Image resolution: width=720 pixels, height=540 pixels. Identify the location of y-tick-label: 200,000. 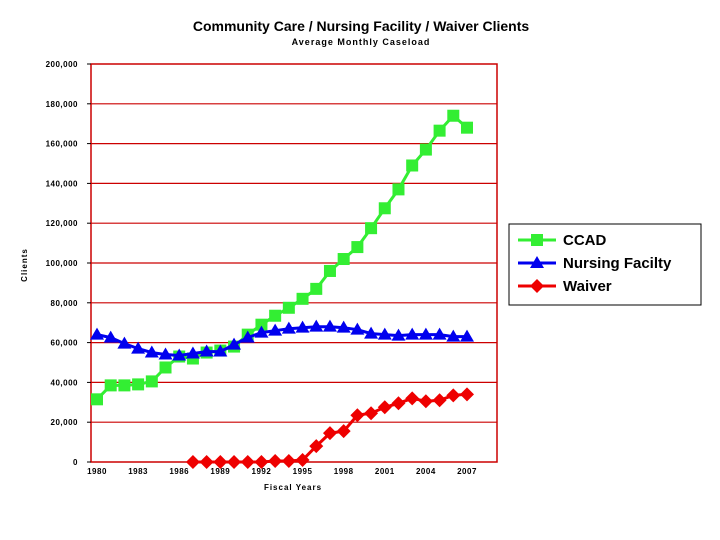
(62, 64).